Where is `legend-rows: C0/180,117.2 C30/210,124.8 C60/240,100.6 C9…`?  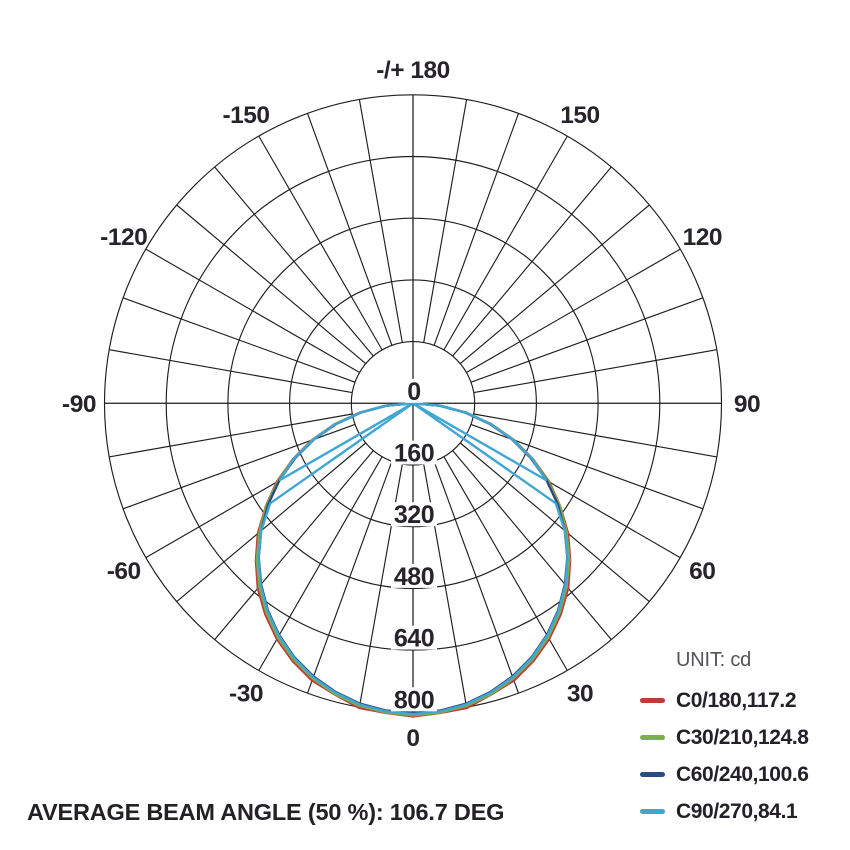
legend-rows: C0/180,117.2 C30/210,124.8 C60/240,100.6 C9… is located at coordinates (724, 756).